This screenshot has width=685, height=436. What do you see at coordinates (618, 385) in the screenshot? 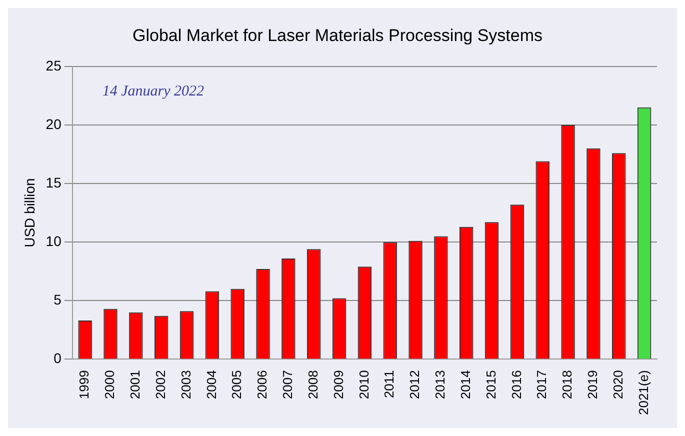
I see `x-tick-label: 2020` at bounding box center [618, 385].